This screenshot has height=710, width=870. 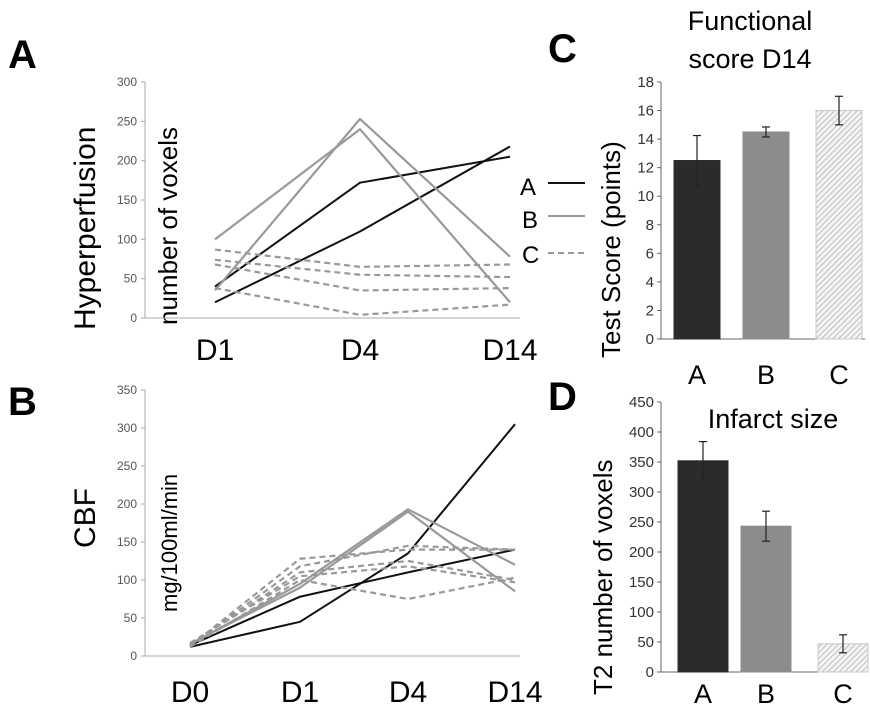 What do you see at coordinates (645, 139) in the screenshot?
I see `y-tick-label: 14` at bounding box center [645, 139].